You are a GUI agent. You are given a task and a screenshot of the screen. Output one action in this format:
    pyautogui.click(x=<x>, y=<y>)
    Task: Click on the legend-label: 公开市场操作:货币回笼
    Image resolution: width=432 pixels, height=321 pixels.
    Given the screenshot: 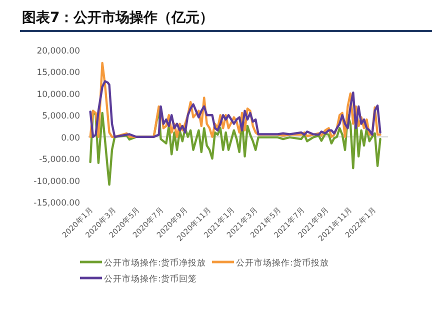 What is the action you would take?
    pyautogui.click(x=150, y=279)
    